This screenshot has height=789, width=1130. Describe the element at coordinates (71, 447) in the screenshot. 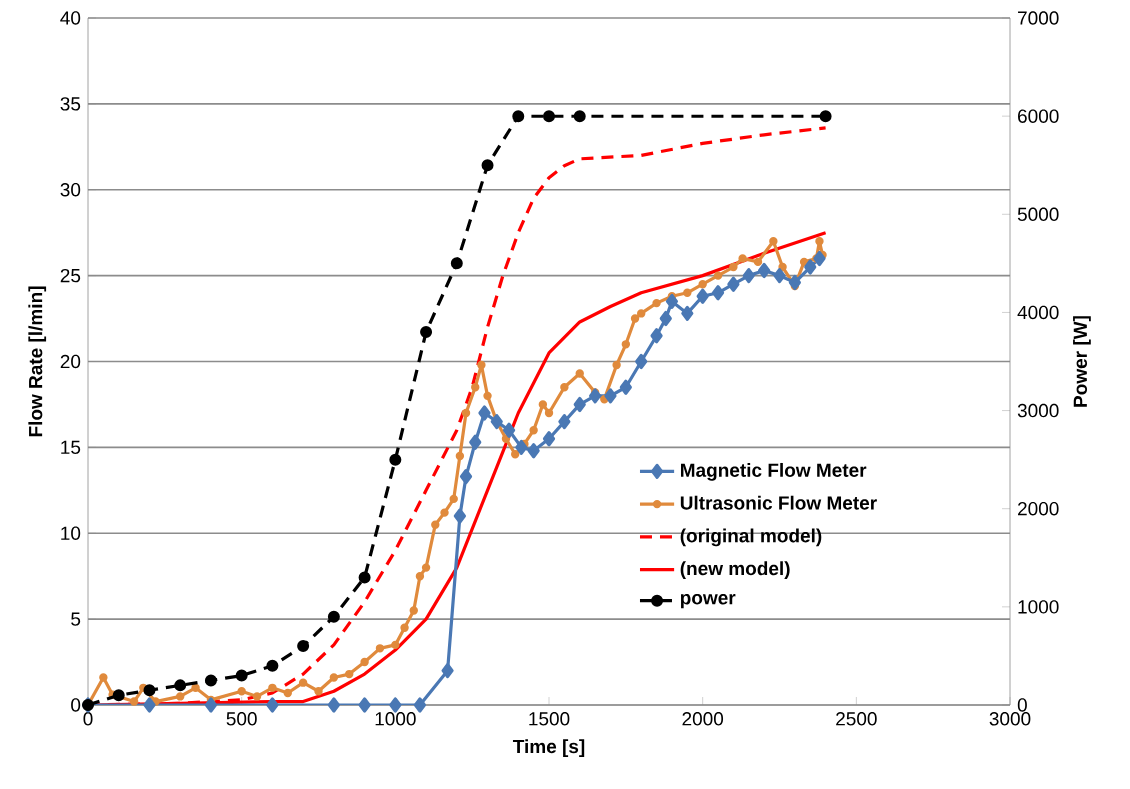

I see `y-tick-label: 15` at that location.